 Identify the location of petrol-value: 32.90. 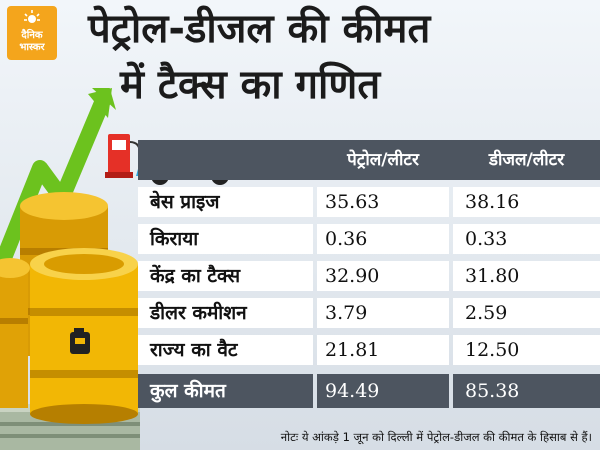
(383, 276).